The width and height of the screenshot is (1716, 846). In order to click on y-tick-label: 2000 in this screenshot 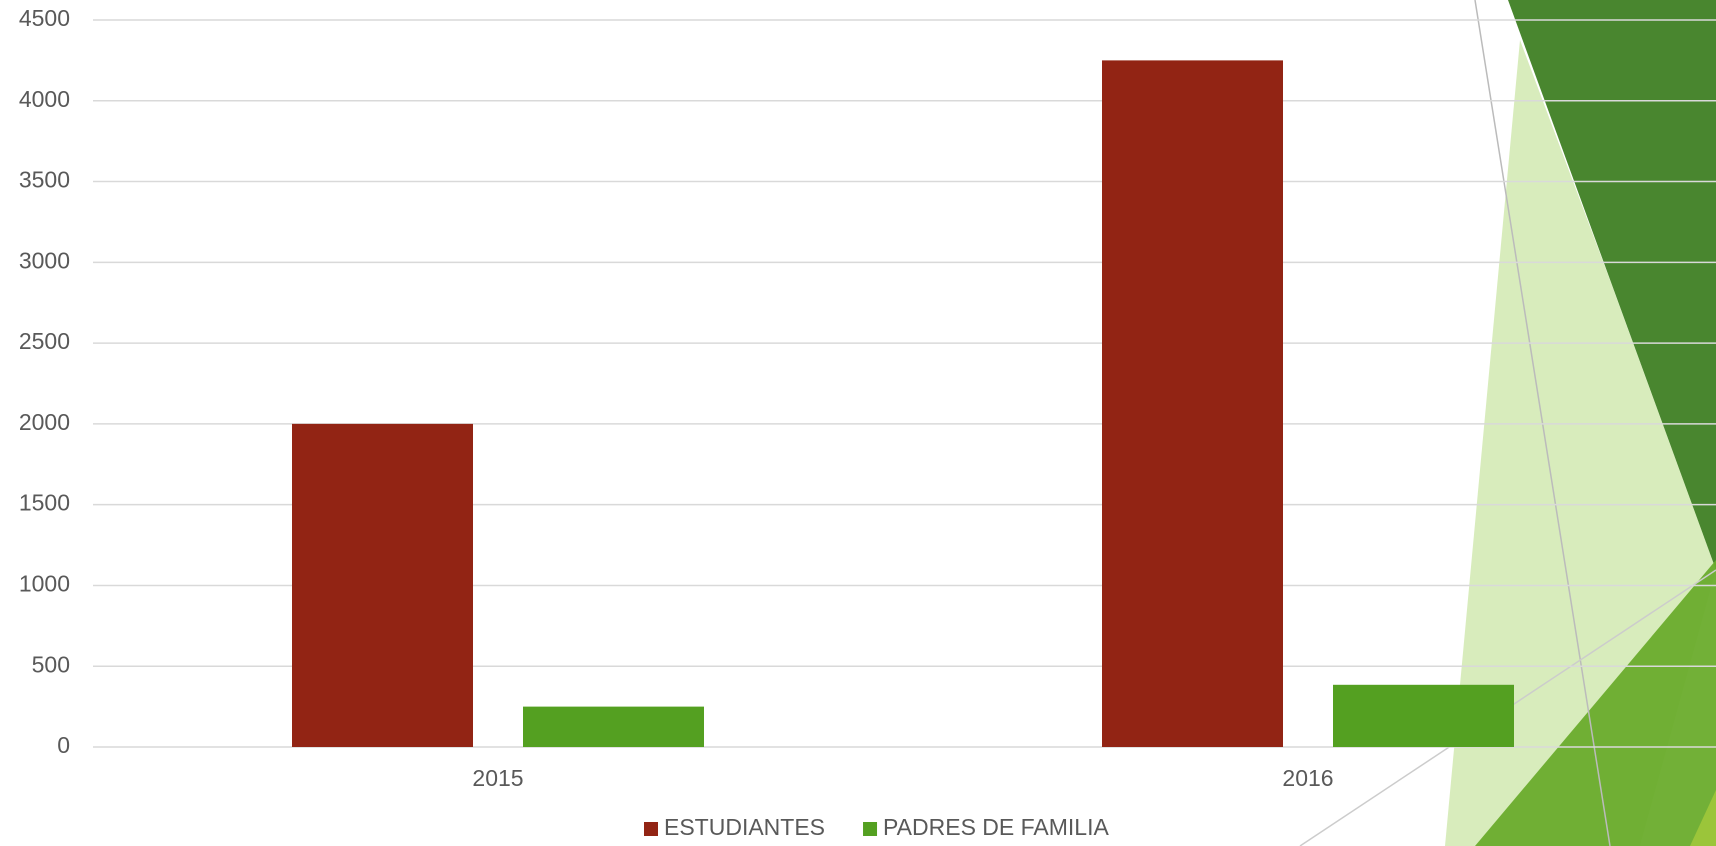, I will do `click(44, 422)`.